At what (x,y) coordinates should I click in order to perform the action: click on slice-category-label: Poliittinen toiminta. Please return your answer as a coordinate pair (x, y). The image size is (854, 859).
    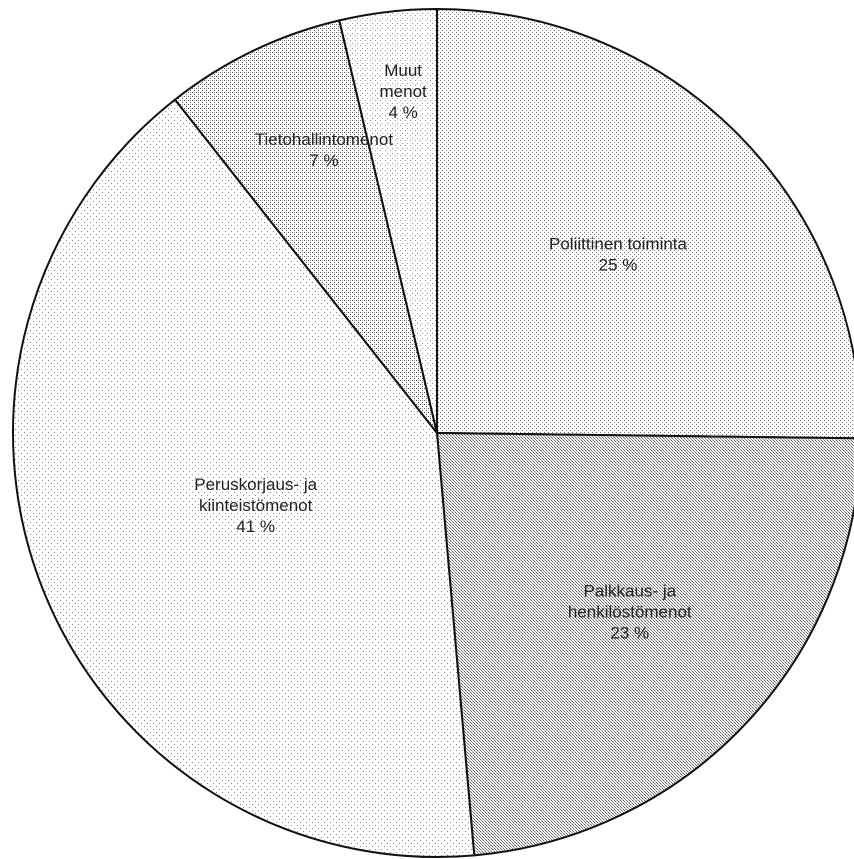
    Looking at the image, I should click on (618, 244).